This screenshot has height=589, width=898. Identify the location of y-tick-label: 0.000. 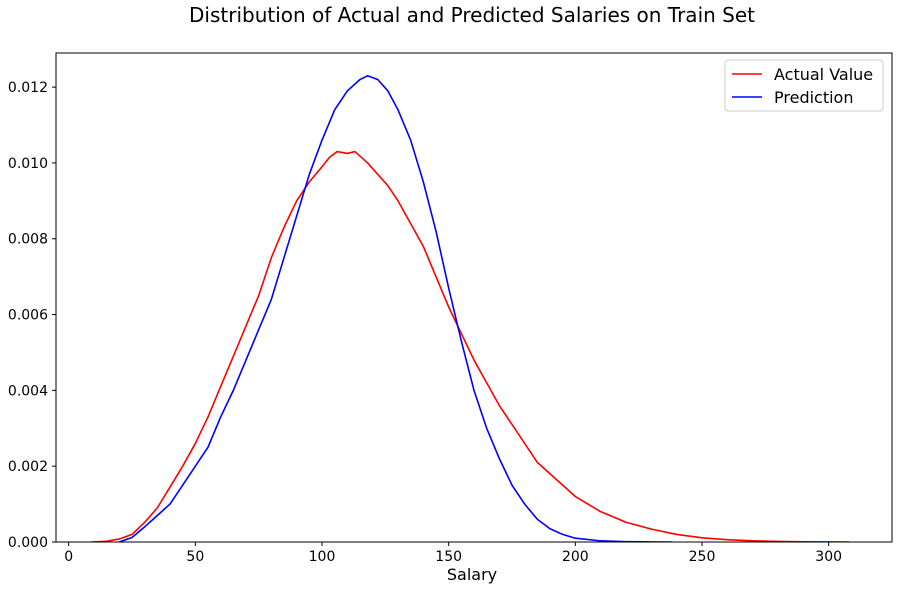
(28, 543).